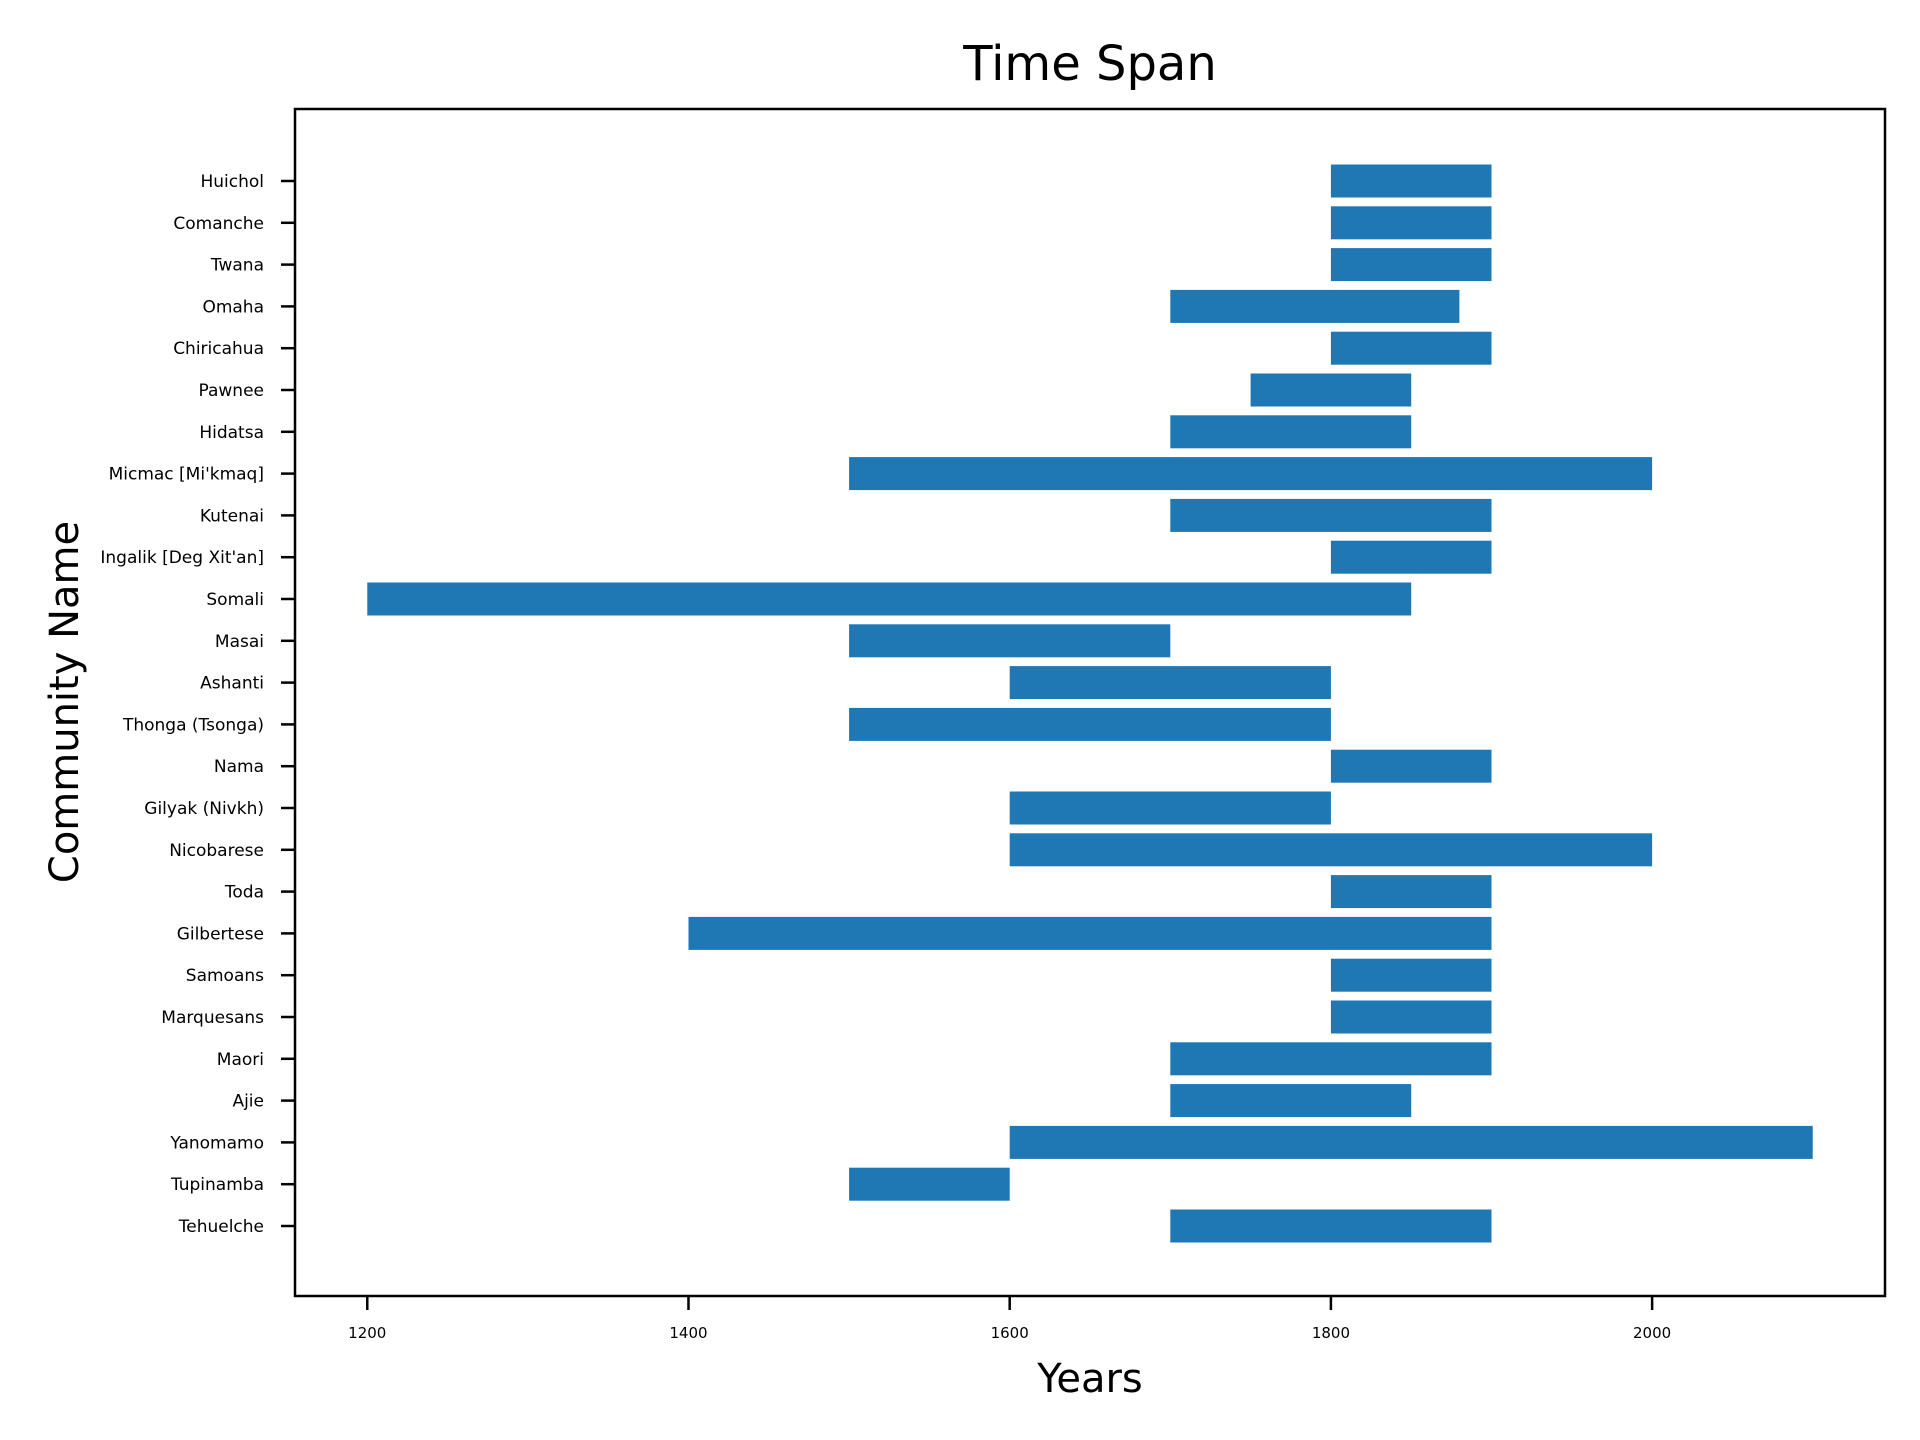 The height and width of the screenshot is (1440, 1920). I want to click on x-tick-label-0: 1200, so click(367, 1333).